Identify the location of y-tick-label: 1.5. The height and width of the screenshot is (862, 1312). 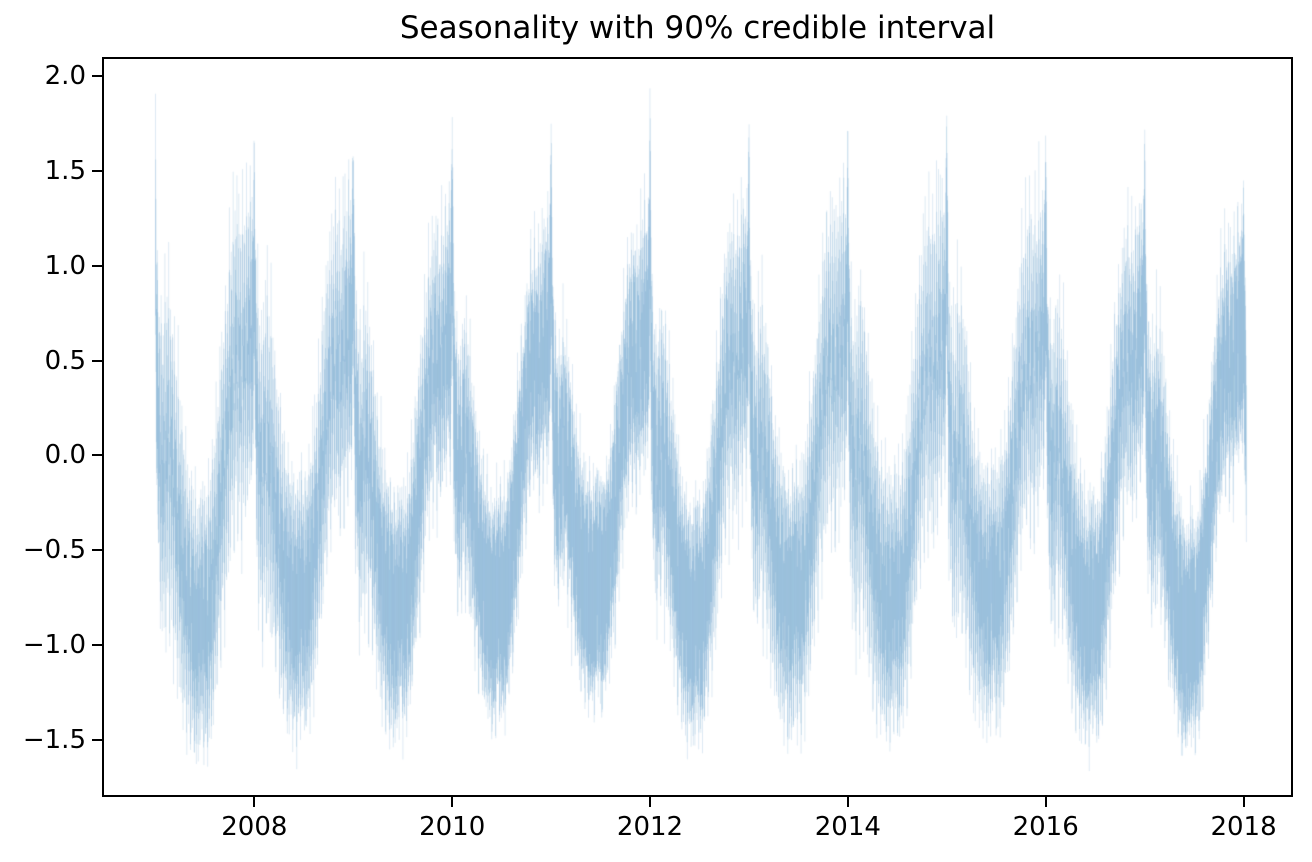
(65, 170).